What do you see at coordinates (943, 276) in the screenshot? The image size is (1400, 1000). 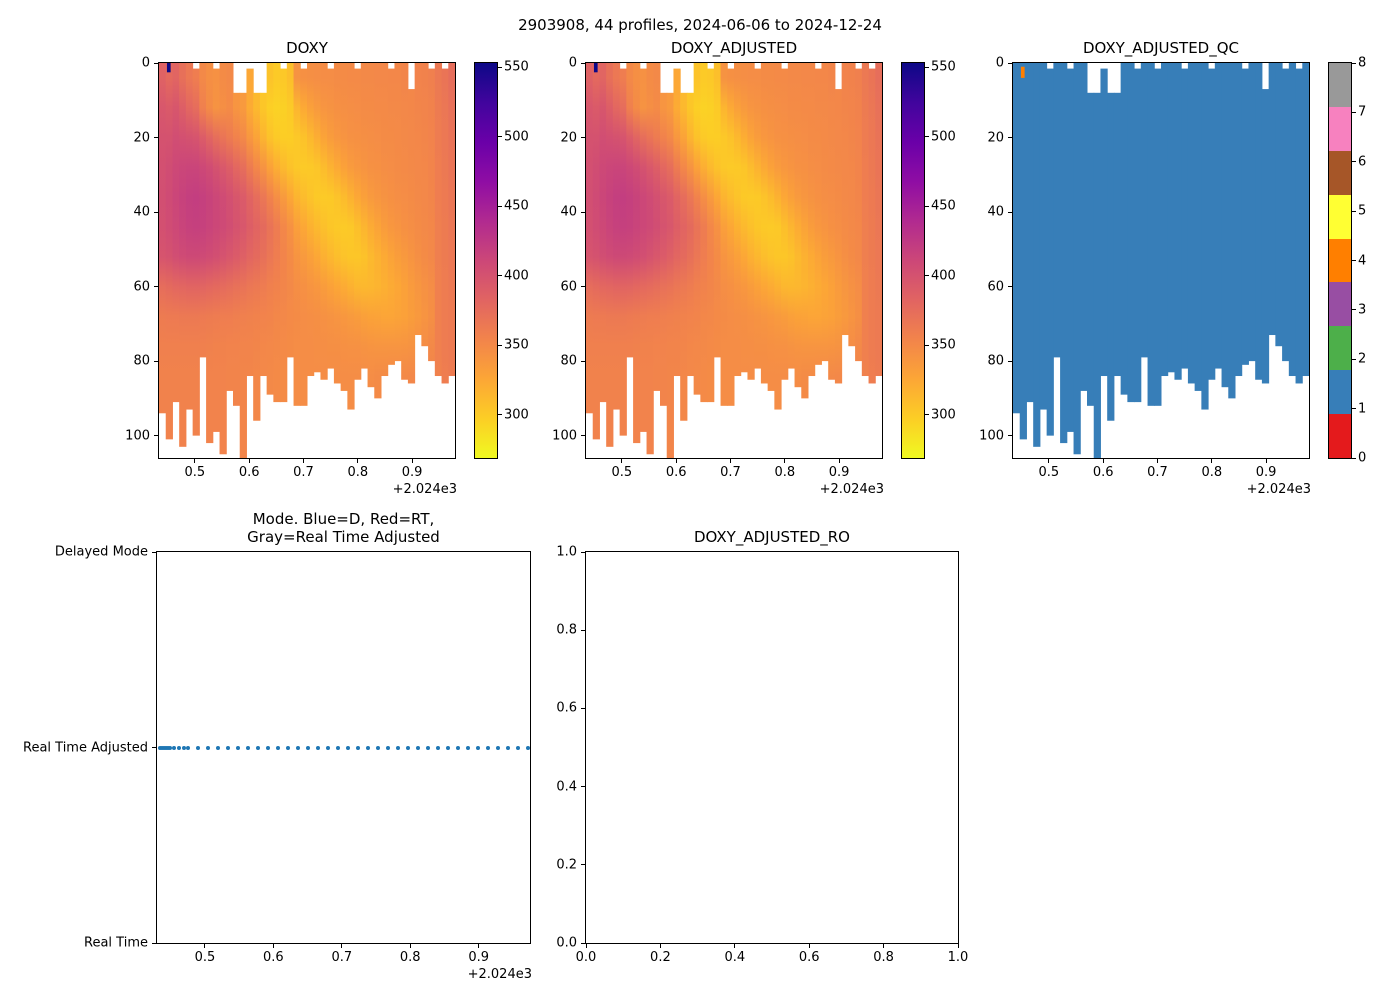 I see `colorbar-tick-label: 400` at bounding box center [943, 276].